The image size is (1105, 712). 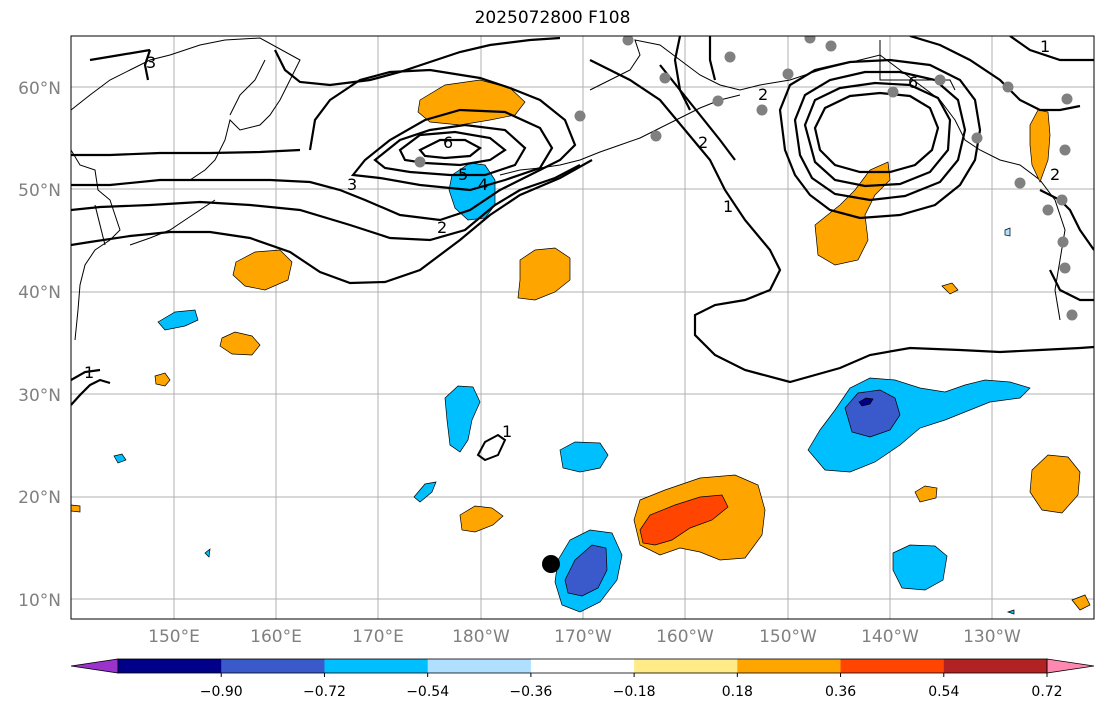 I want to click on colorbar-outline, so click(x=582, y=666).